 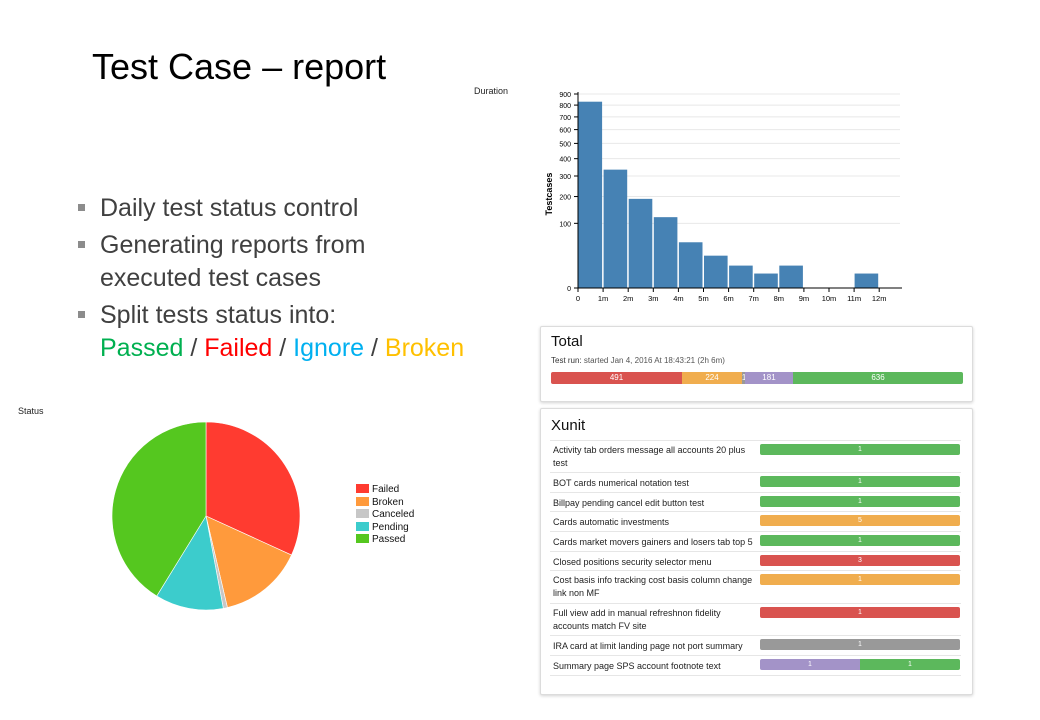 What do you see at coordinates (755, 521) in the screenshot?
I see `xunit-row: Cards automatic investments 5` at bounding box center [755, 521].